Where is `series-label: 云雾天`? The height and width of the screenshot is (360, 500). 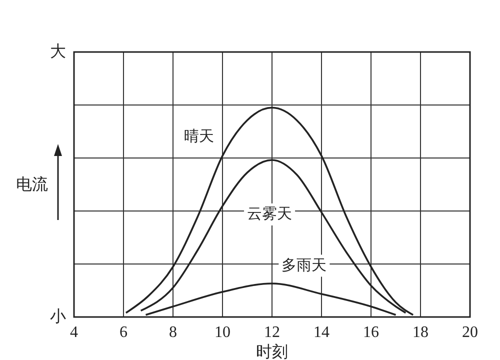 series-label: 云雾天 is located at coordinates (269, 213).